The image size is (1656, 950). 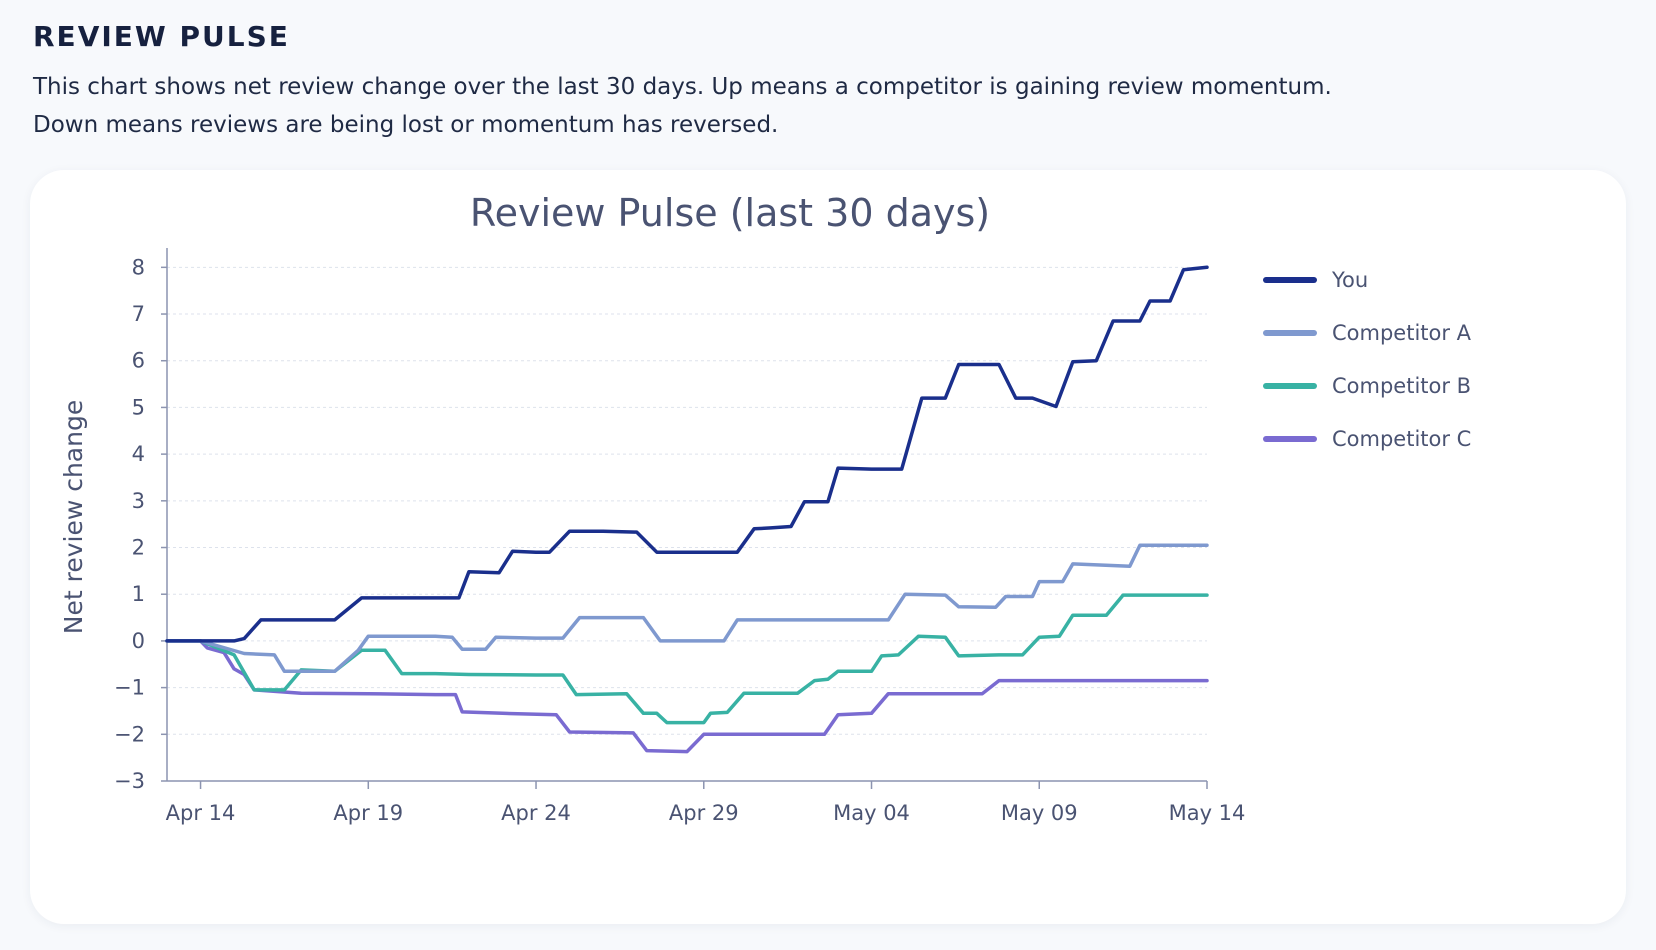 I want to click on y-tick-label: 4, so click(x=138, y=454).